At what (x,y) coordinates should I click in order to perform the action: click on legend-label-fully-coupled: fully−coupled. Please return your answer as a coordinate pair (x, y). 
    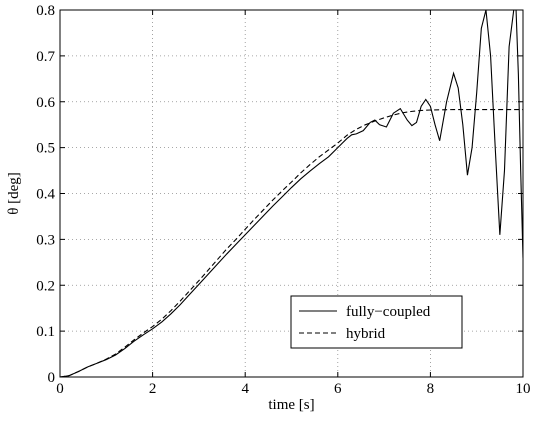
    Looking at the image, I should click on (388, 312).